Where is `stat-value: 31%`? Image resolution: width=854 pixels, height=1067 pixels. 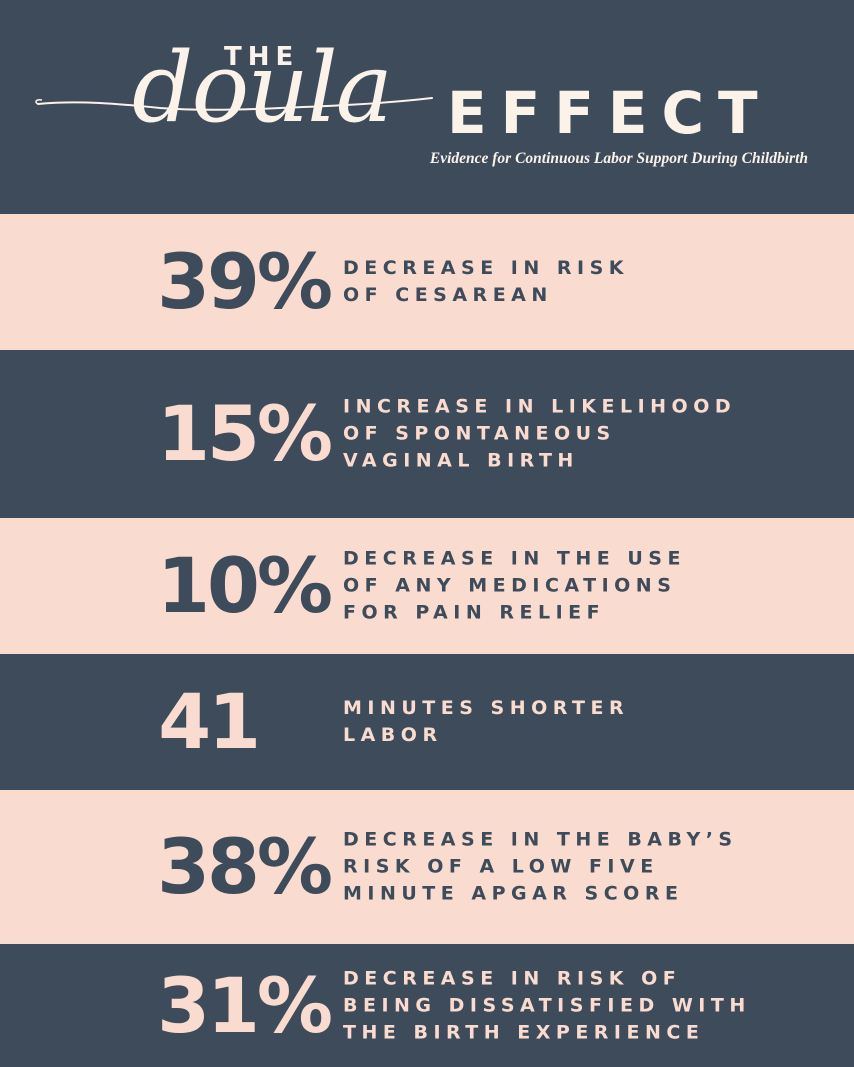
stat-value: 31% is located at coordinates (245, 1005).